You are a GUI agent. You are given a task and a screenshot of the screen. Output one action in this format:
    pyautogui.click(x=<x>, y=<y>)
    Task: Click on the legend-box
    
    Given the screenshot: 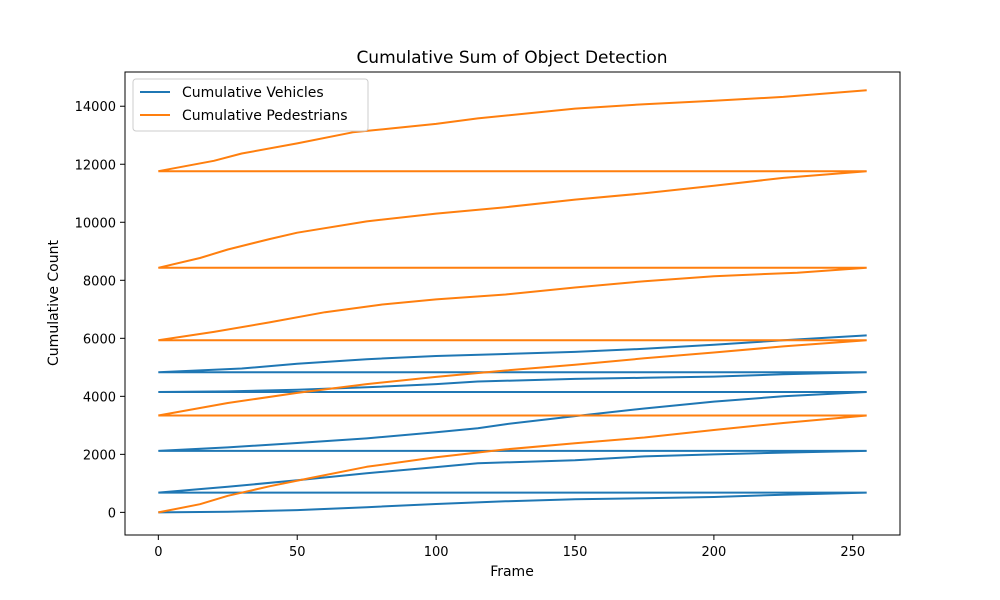 What is the action you would take?
    pyautogui.click(x=250, y=105)
    